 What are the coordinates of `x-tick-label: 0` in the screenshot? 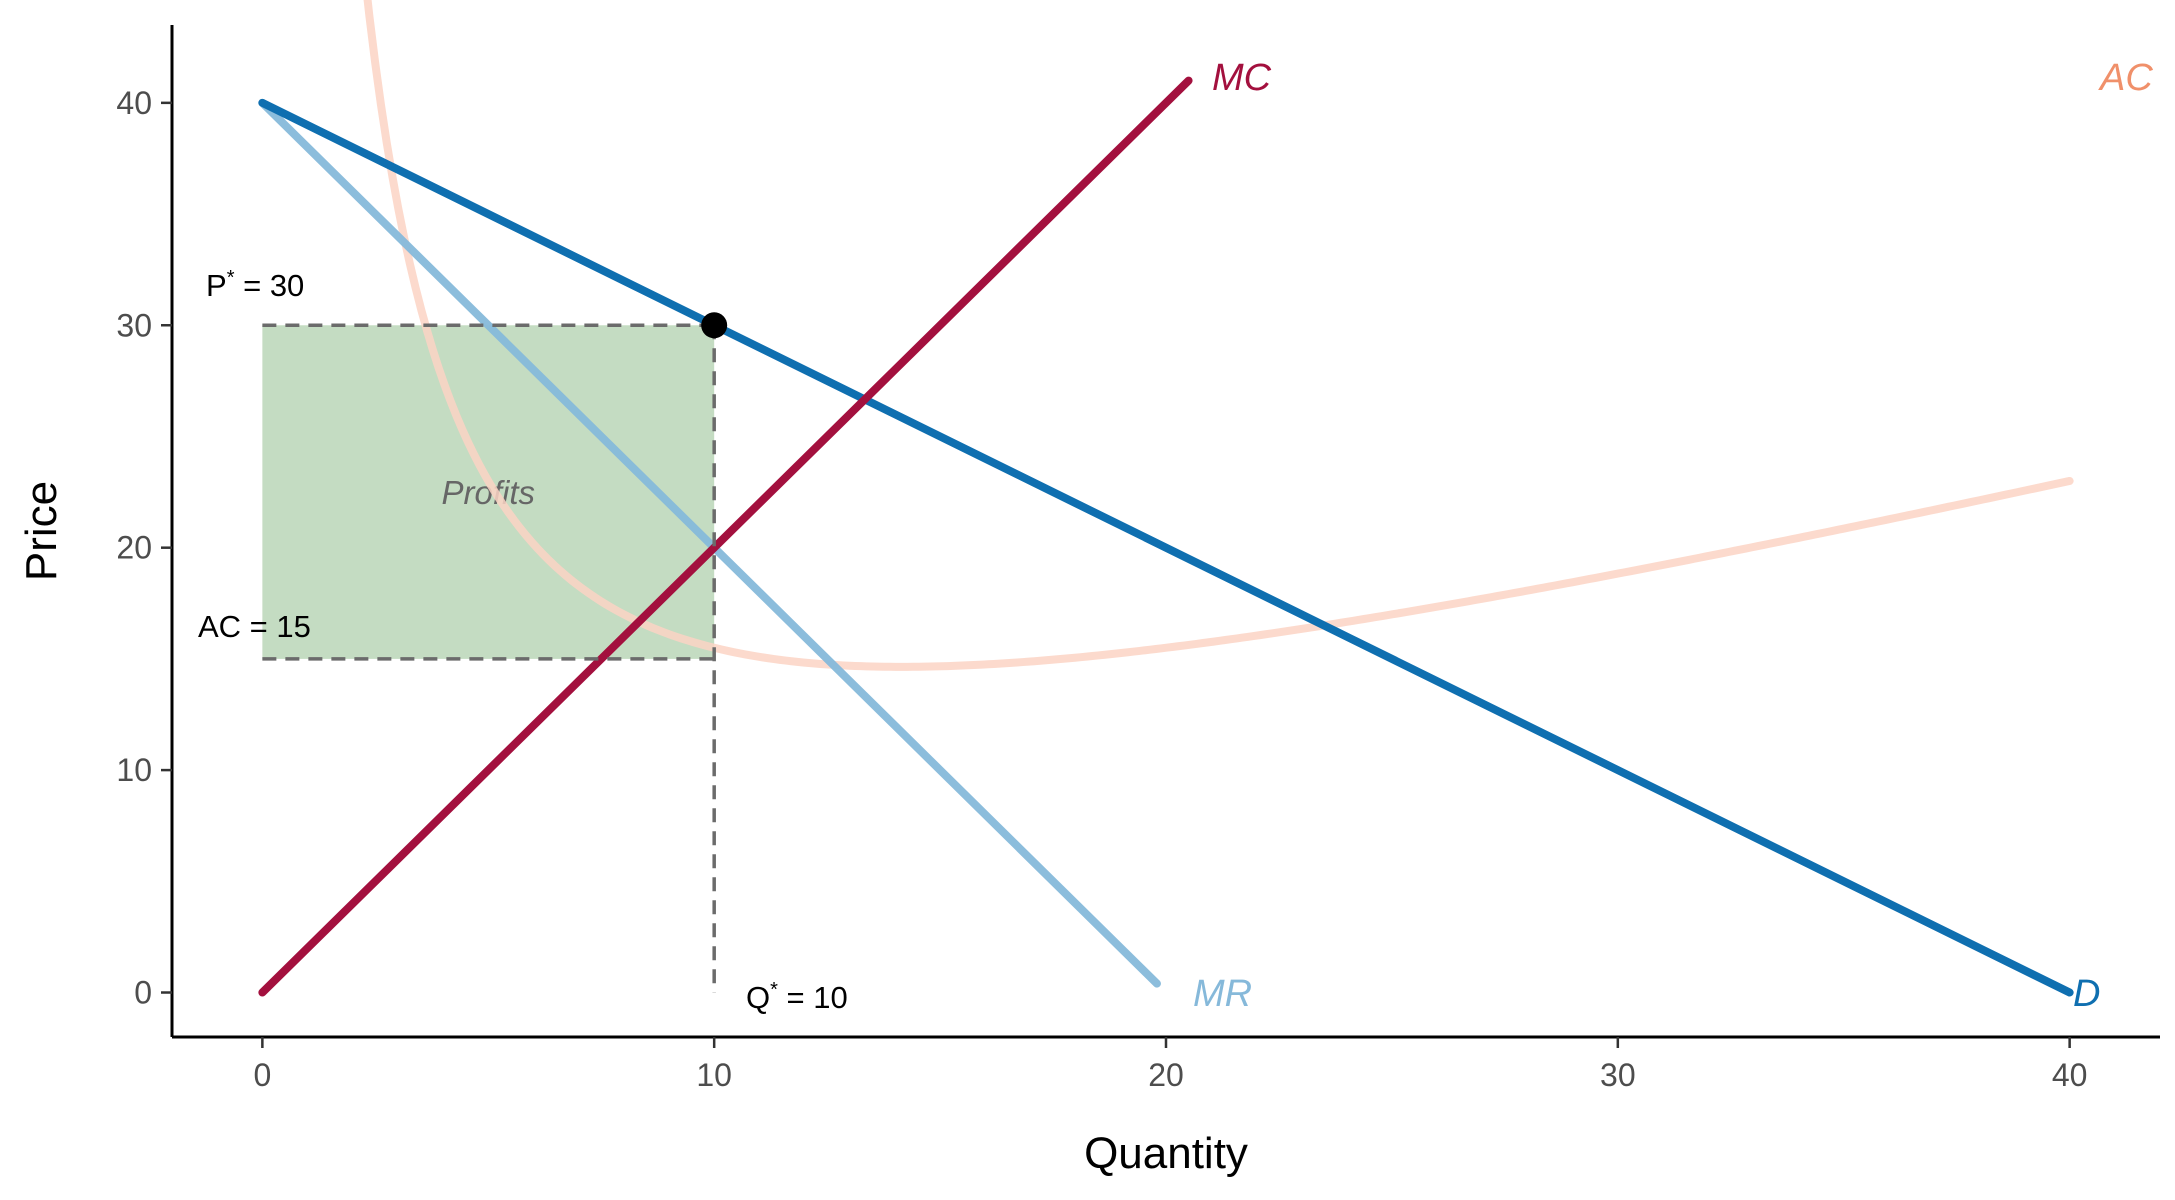 It's located at (262, 1075).